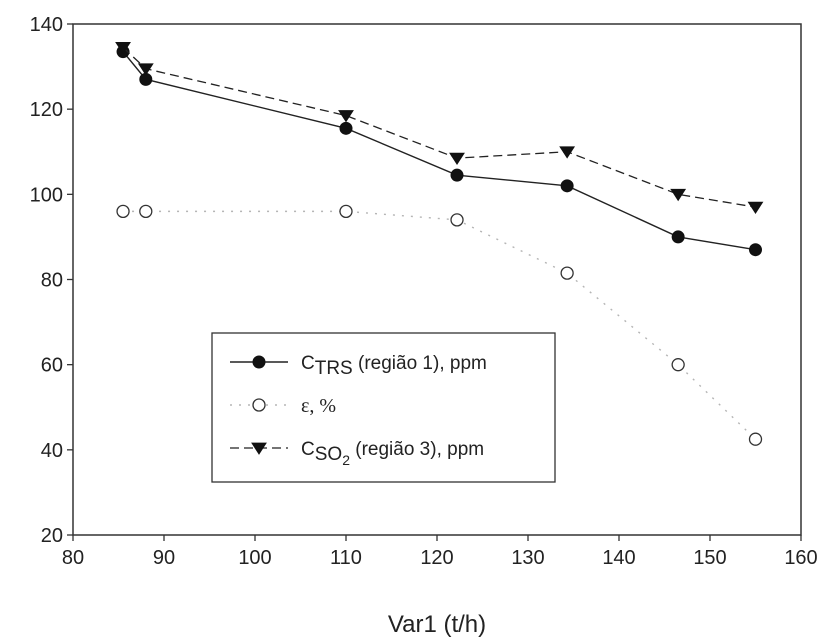 This screenshot has height=639, width=827. I want to click on legend-label: CTRS (região 1), ppm, so click(394, 366).